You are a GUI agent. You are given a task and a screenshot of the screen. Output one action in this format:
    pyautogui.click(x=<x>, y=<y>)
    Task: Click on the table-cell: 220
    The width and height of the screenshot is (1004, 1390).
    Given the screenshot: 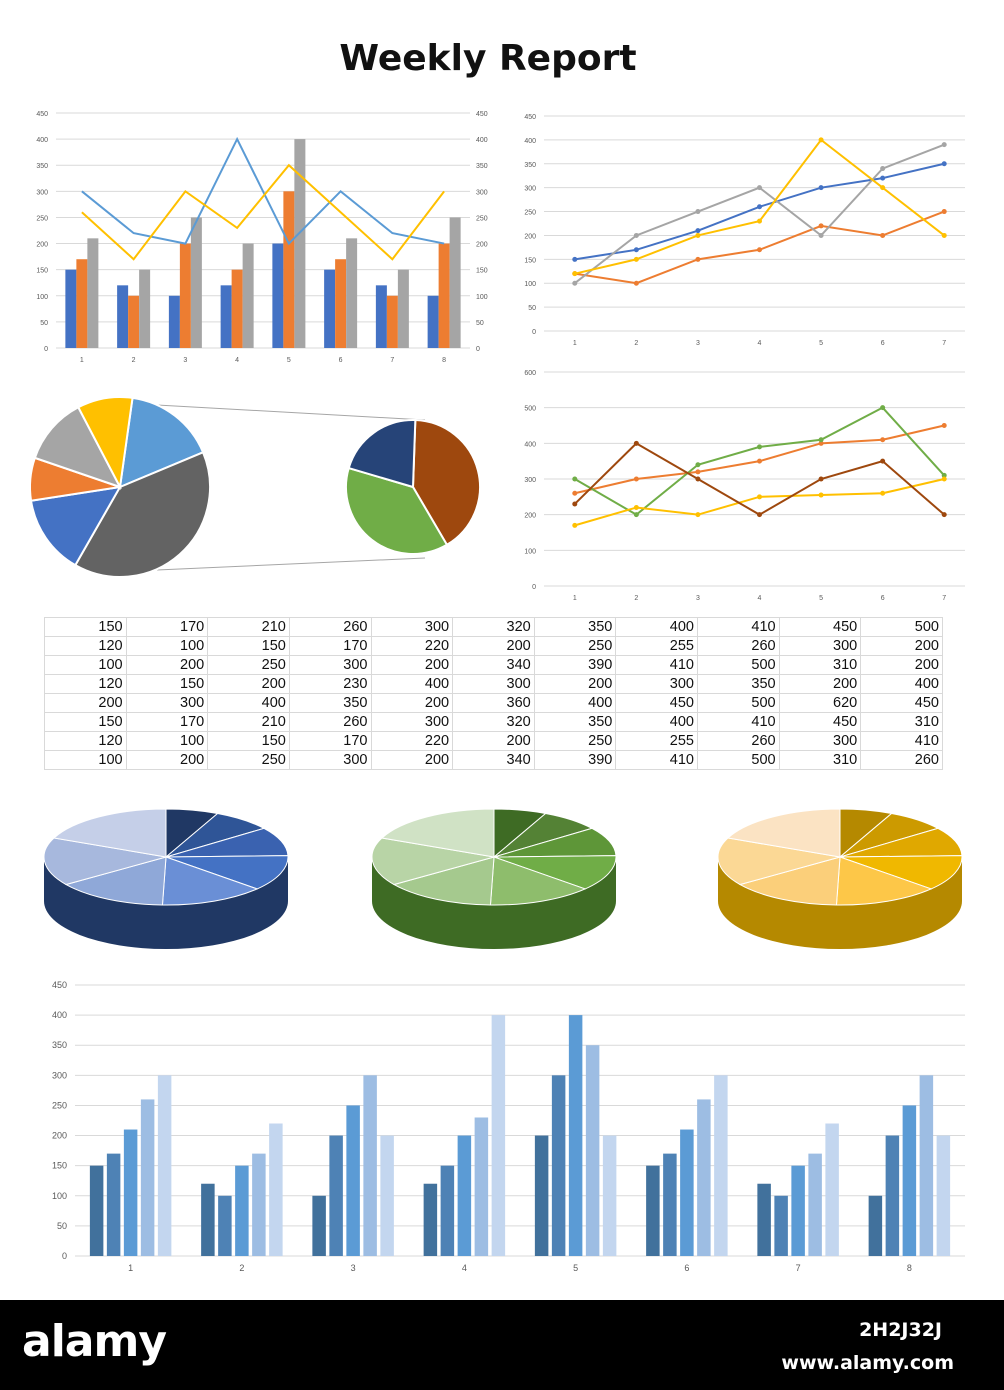 What is the action you would take?
    pyautogui.click(x=412, y=646)
    